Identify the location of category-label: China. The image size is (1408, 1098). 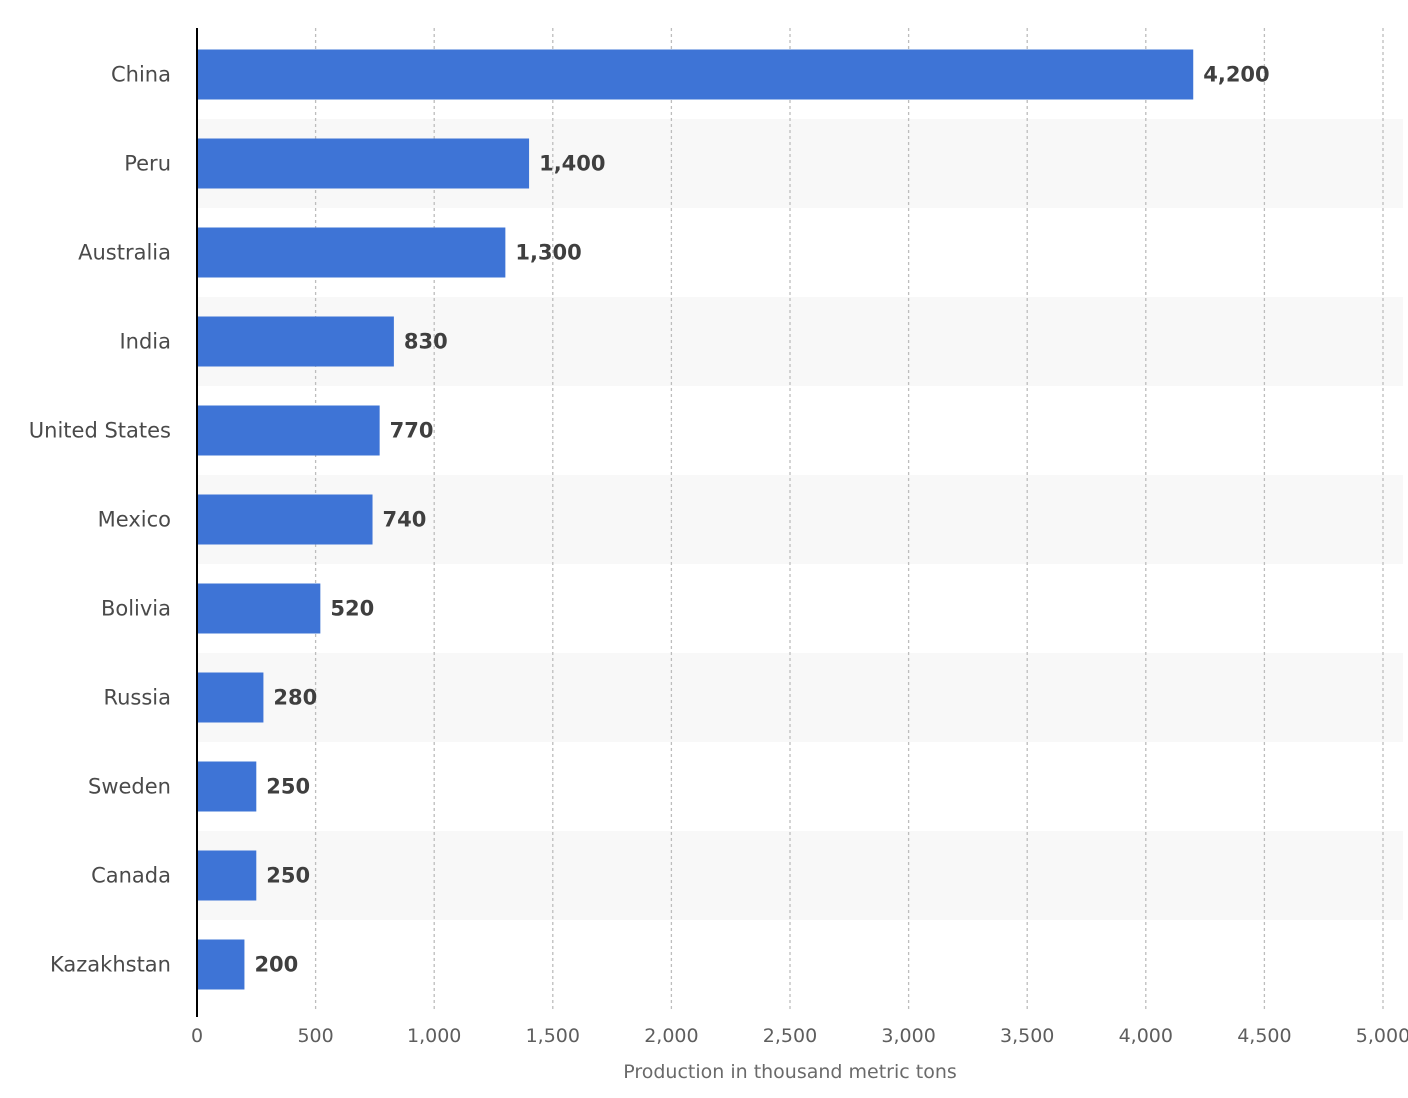
(141, 75).